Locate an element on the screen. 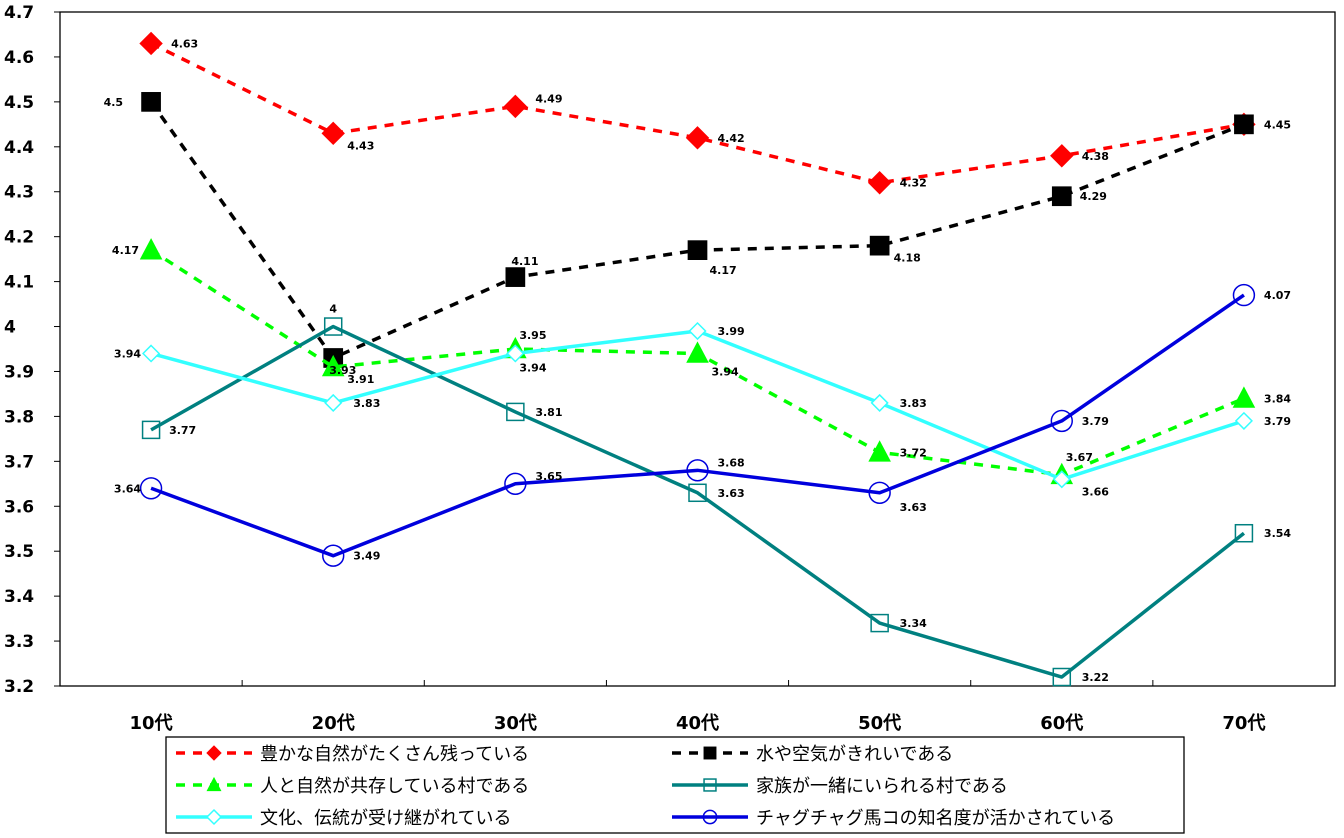 The height and width of the screenshot is (838, 1344). data-label: 3.54 is located at coordinates (1277, 533).